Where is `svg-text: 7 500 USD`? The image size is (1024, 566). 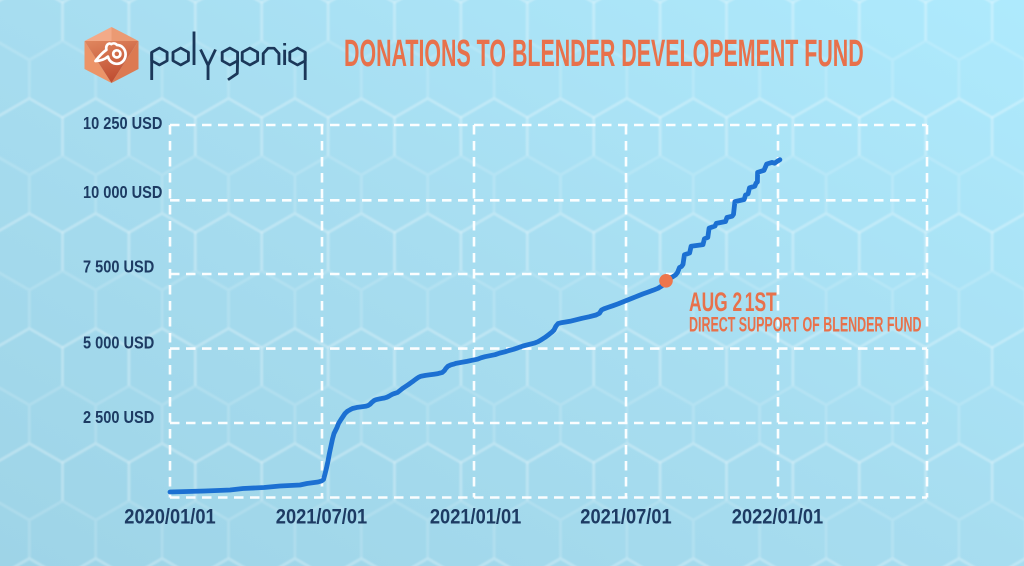
svg-text: 7 500 USD is located at coordinates (118, 267).